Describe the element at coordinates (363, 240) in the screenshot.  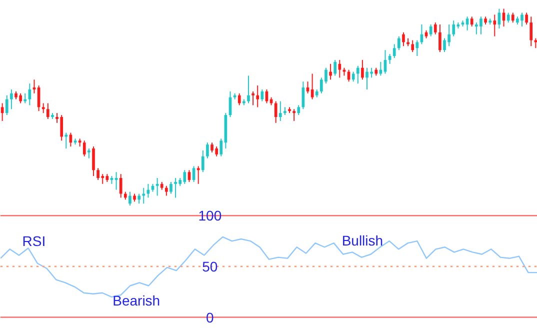
I see `annotation: Bullish` at that location.